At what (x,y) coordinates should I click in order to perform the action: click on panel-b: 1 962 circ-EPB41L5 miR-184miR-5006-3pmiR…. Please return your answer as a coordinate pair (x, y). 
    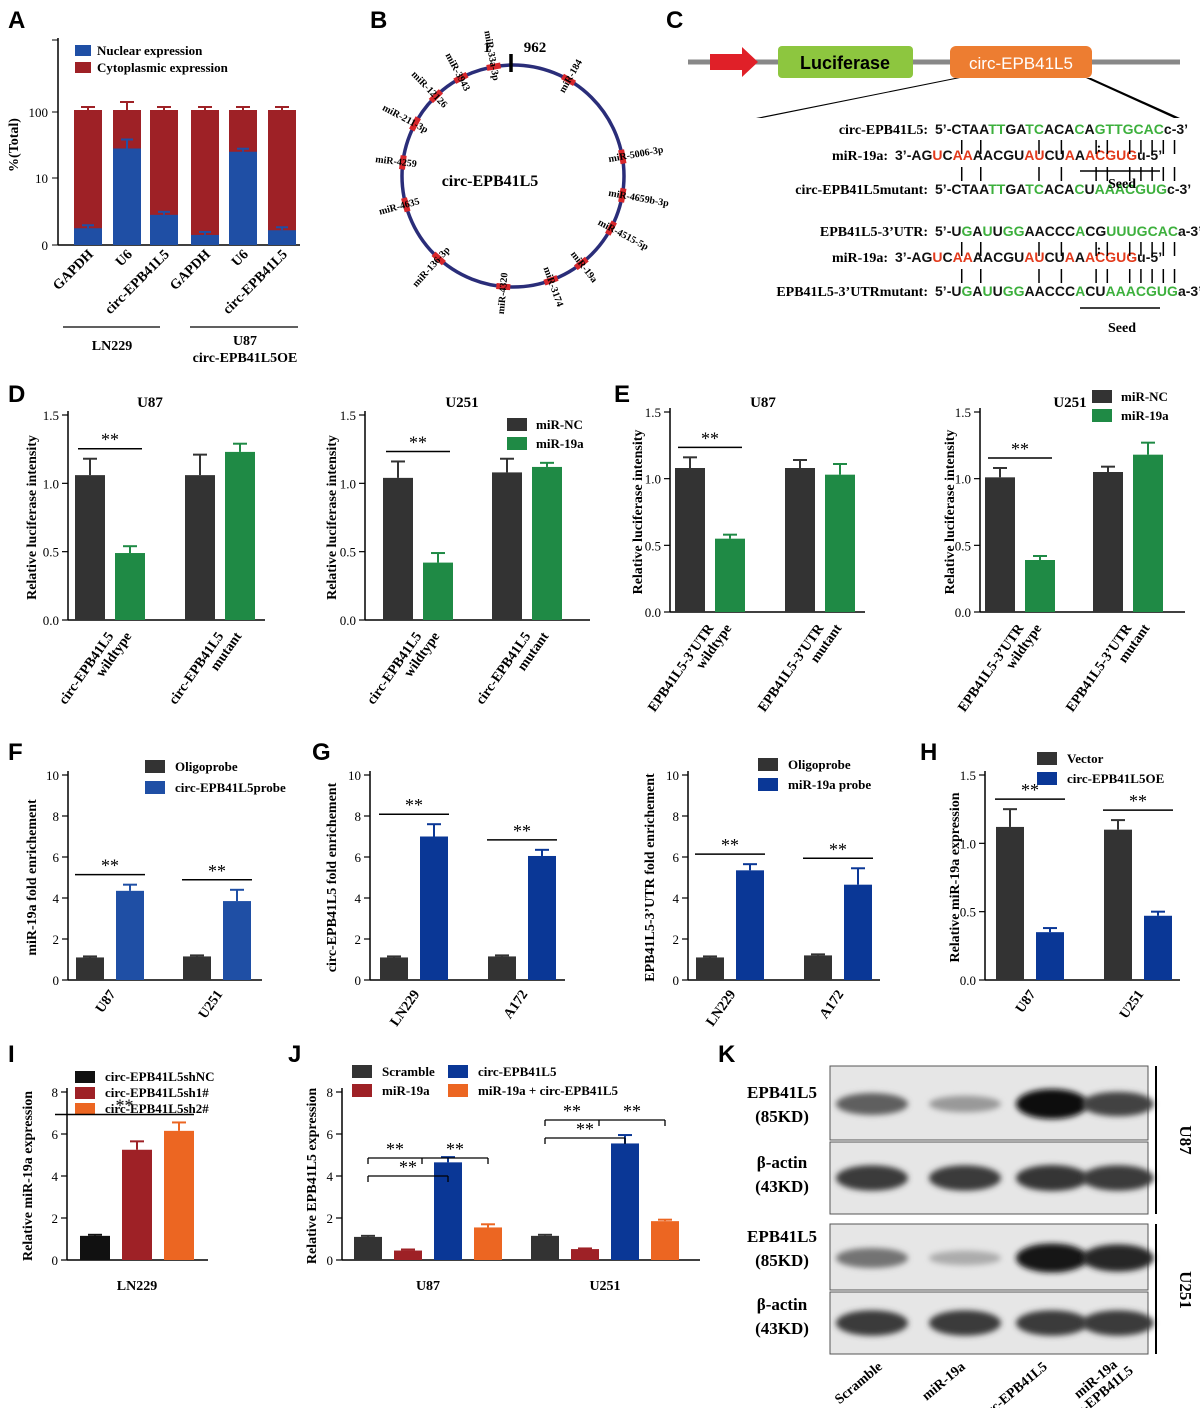
    Looking at the image, I should click on (522, 172).